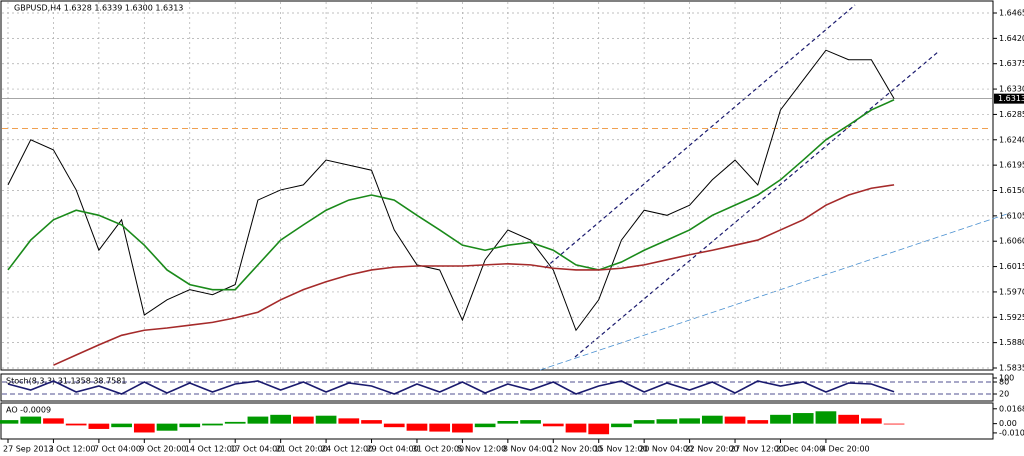 The image size is (1024, 456). Describe the element at coordinates (393, 449) in the screenshot. I see `x-tick-label: 29 Oct 04:00` at that location.